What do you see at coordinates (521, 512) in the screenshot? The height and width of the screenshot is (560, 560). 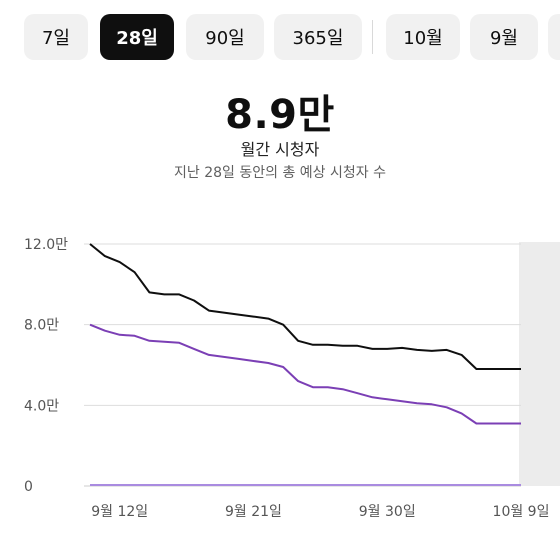 I see `x-tick-label: 10월 9일` at bounding box center [521, 512].